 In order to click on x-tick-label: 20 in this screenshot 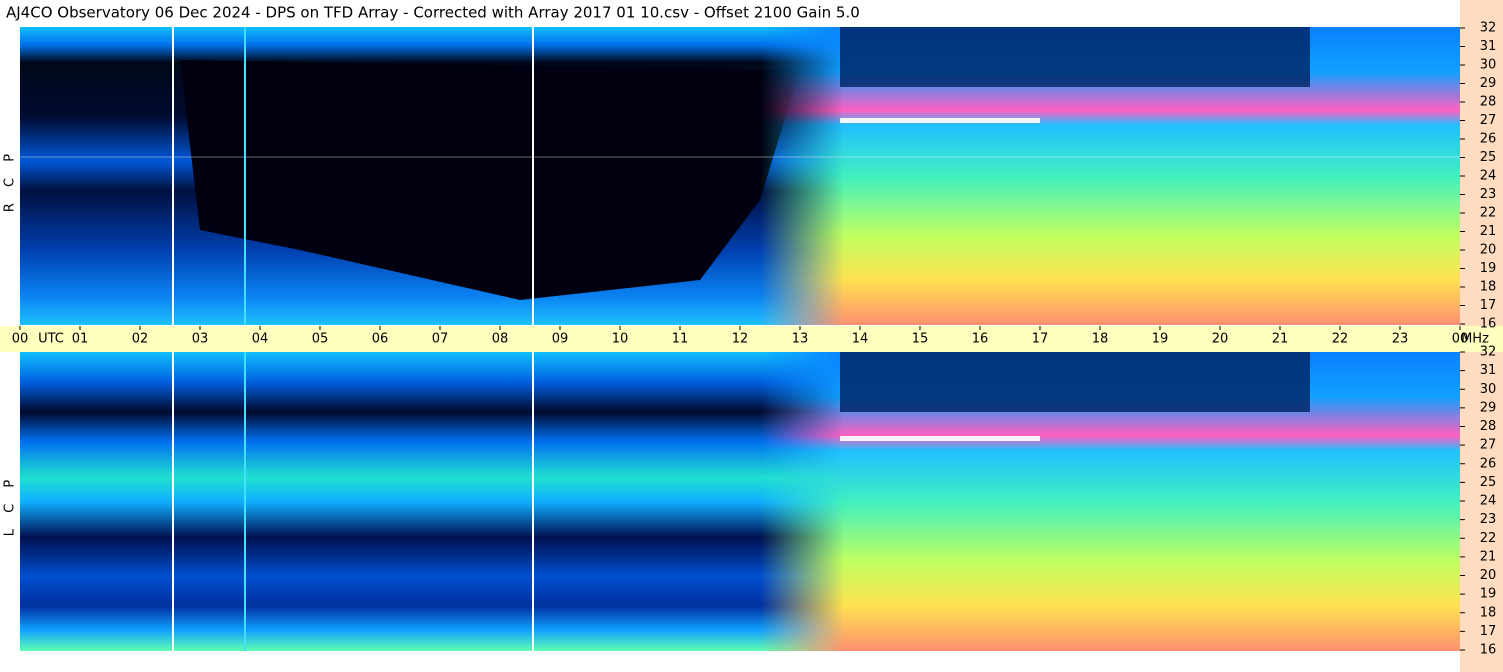, I will do `click(1220, 339)`.